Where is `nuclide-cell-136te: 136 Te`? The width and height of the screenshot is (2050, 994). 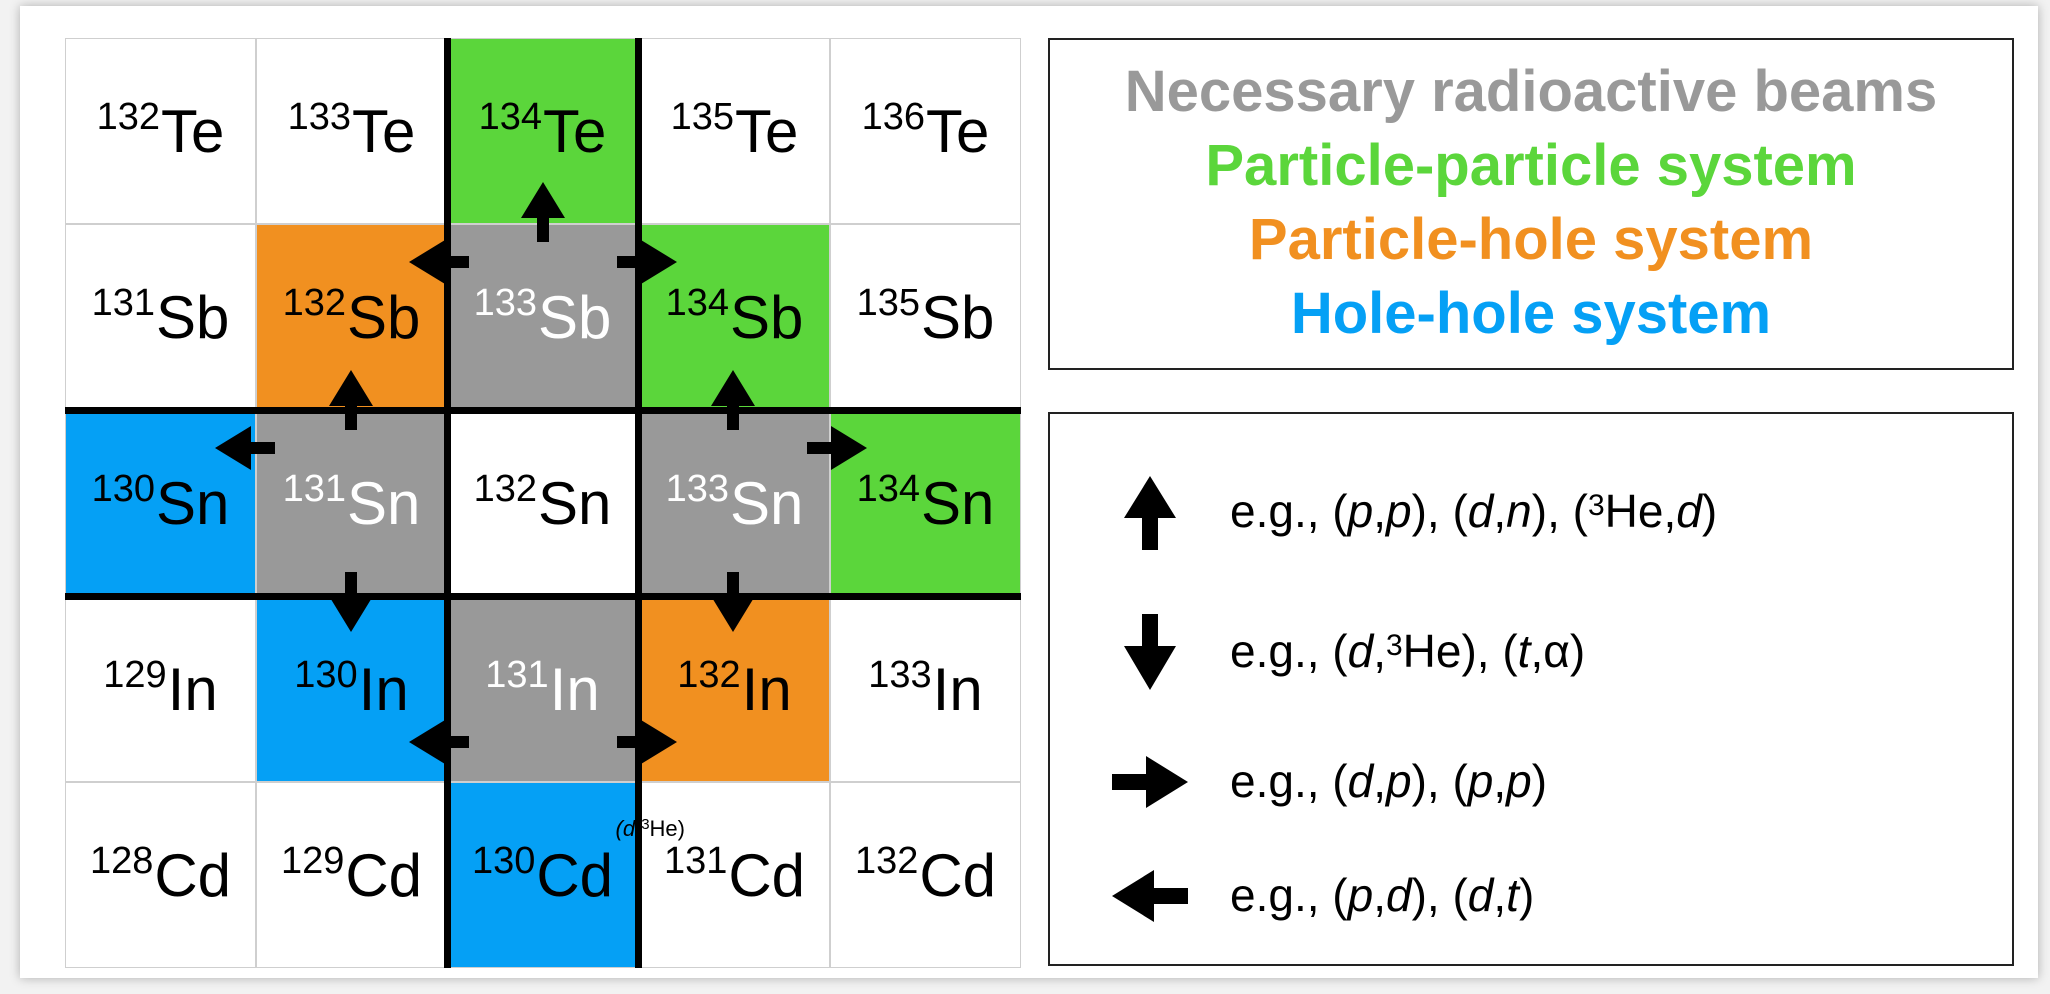
nuclide-cell-136te: 136 Te is located at coordinates (925, 131).